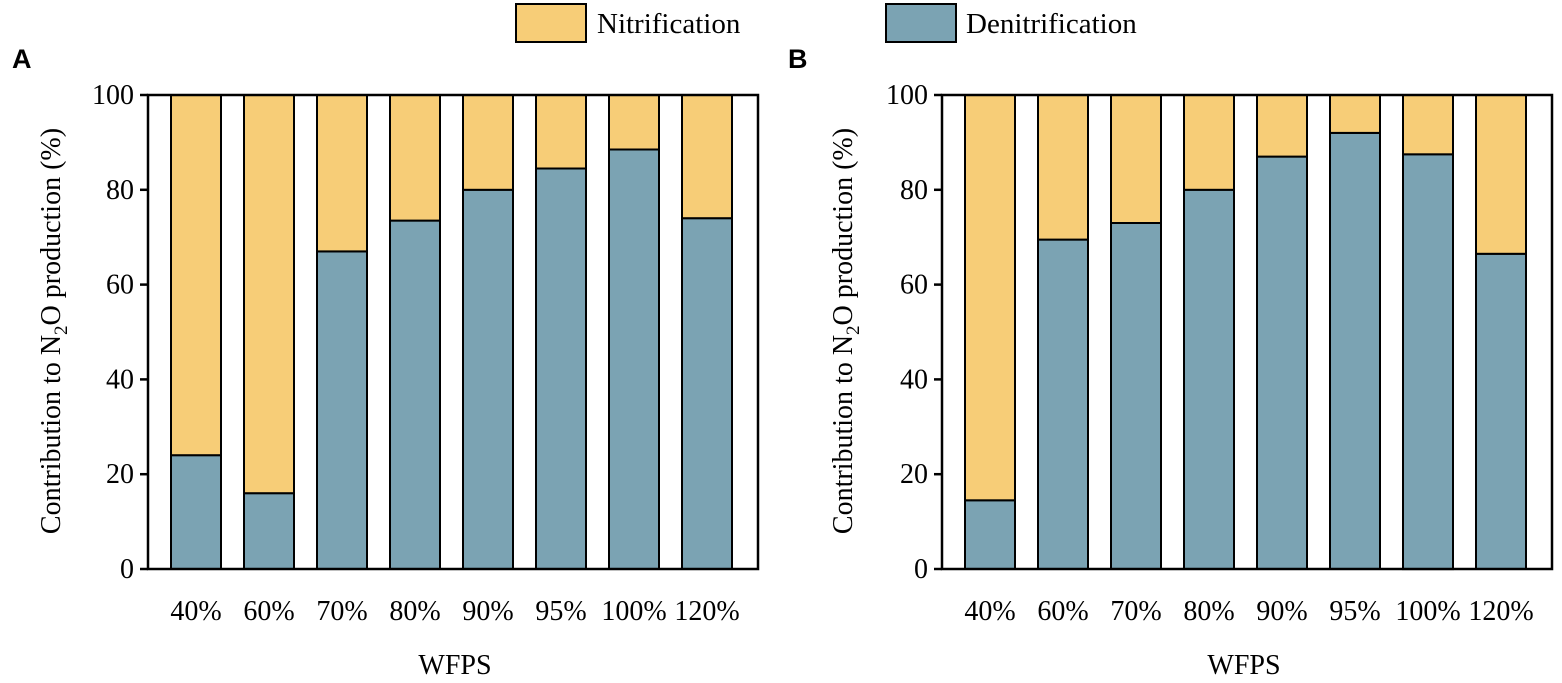 The height and width of the screenshot is (683, 1562). What do you see at coordinates (1281, 611) in the screenshot?
I see `x-tick-label-b-90pct: 90%` at bounding box center [1281, 611].